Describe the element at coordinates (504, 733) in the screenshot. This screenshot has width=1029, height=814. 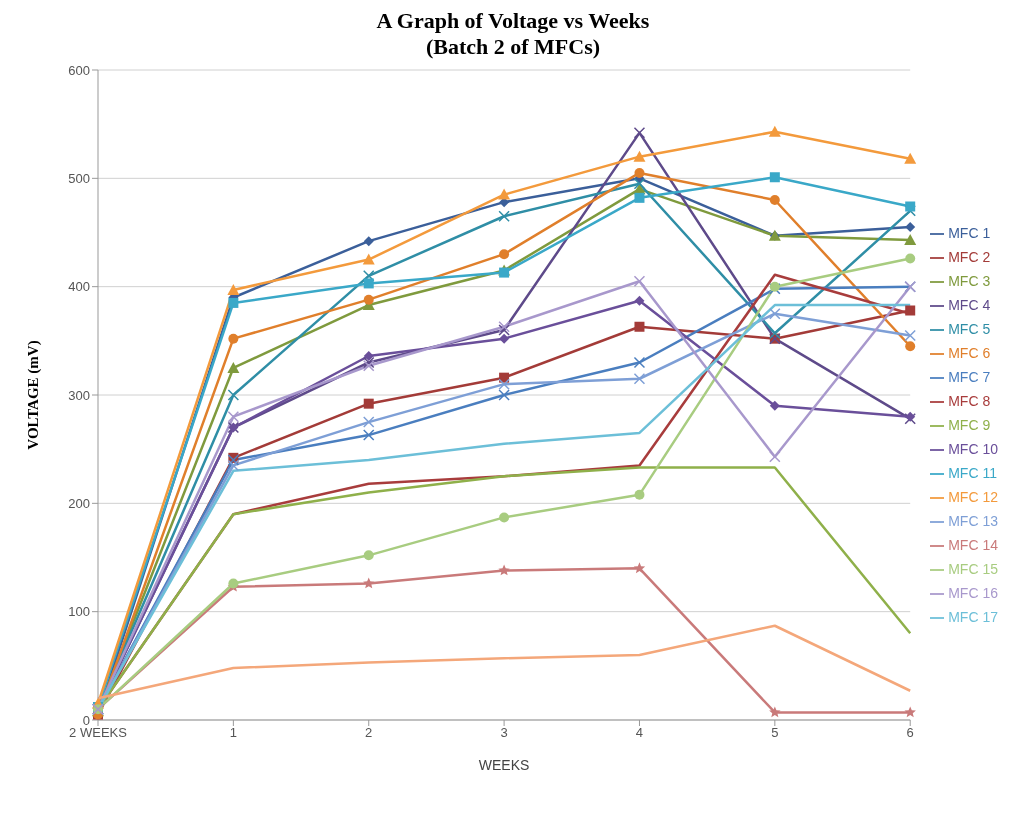
I see `x-tick-label: 3` at that location.